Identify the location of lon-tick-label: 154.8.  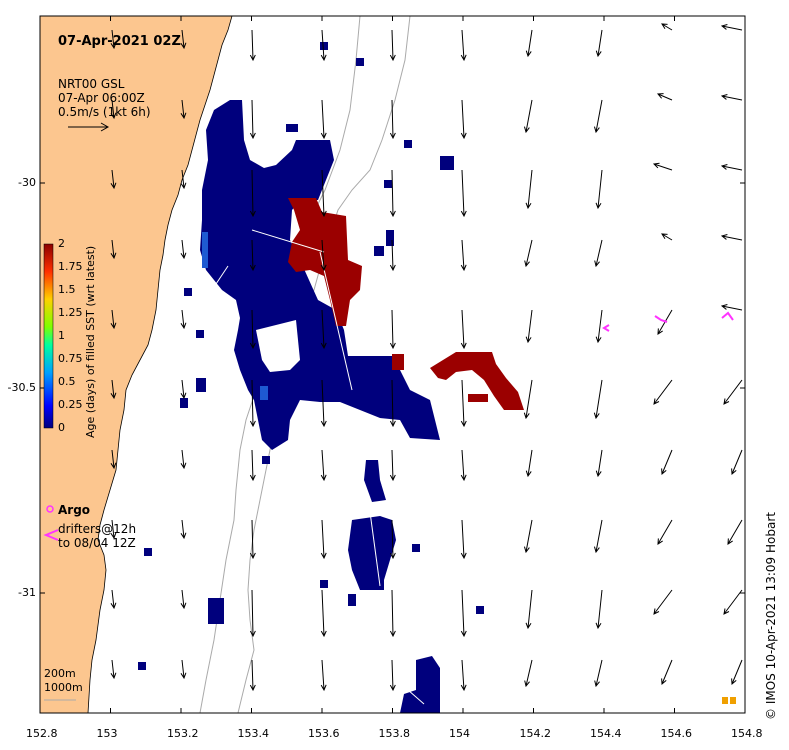
(747, 733).